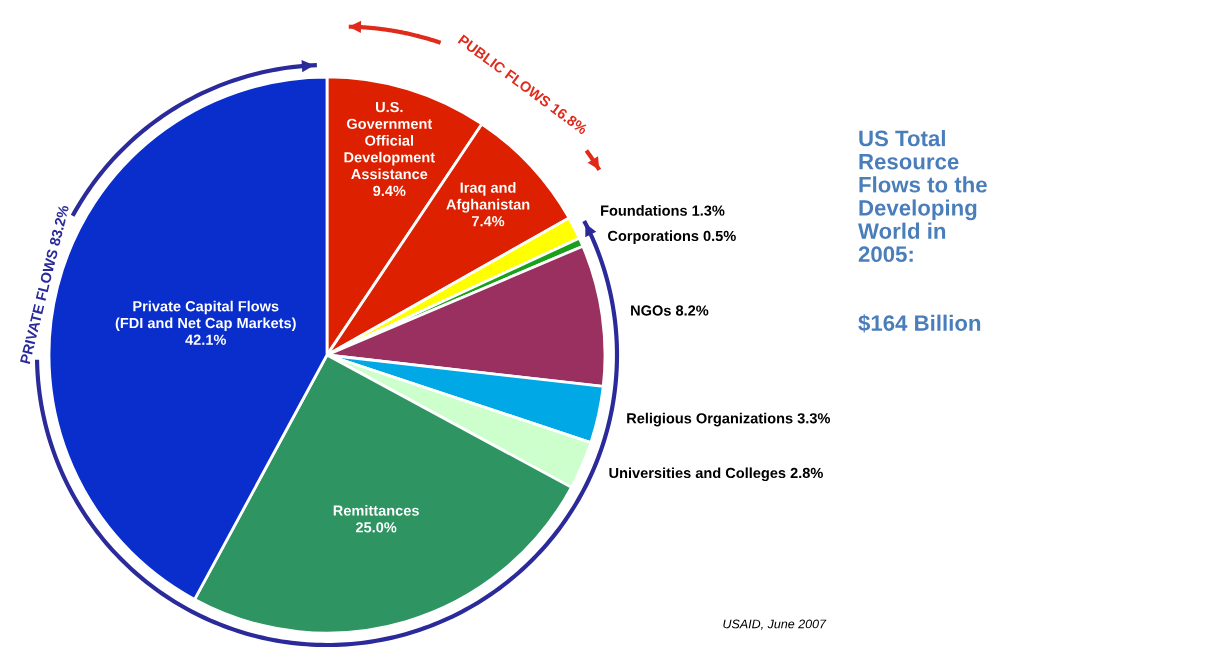  Describe the element at coordinates (919, 323) in the screenshot. I see `text: $164 Billion` at that location.